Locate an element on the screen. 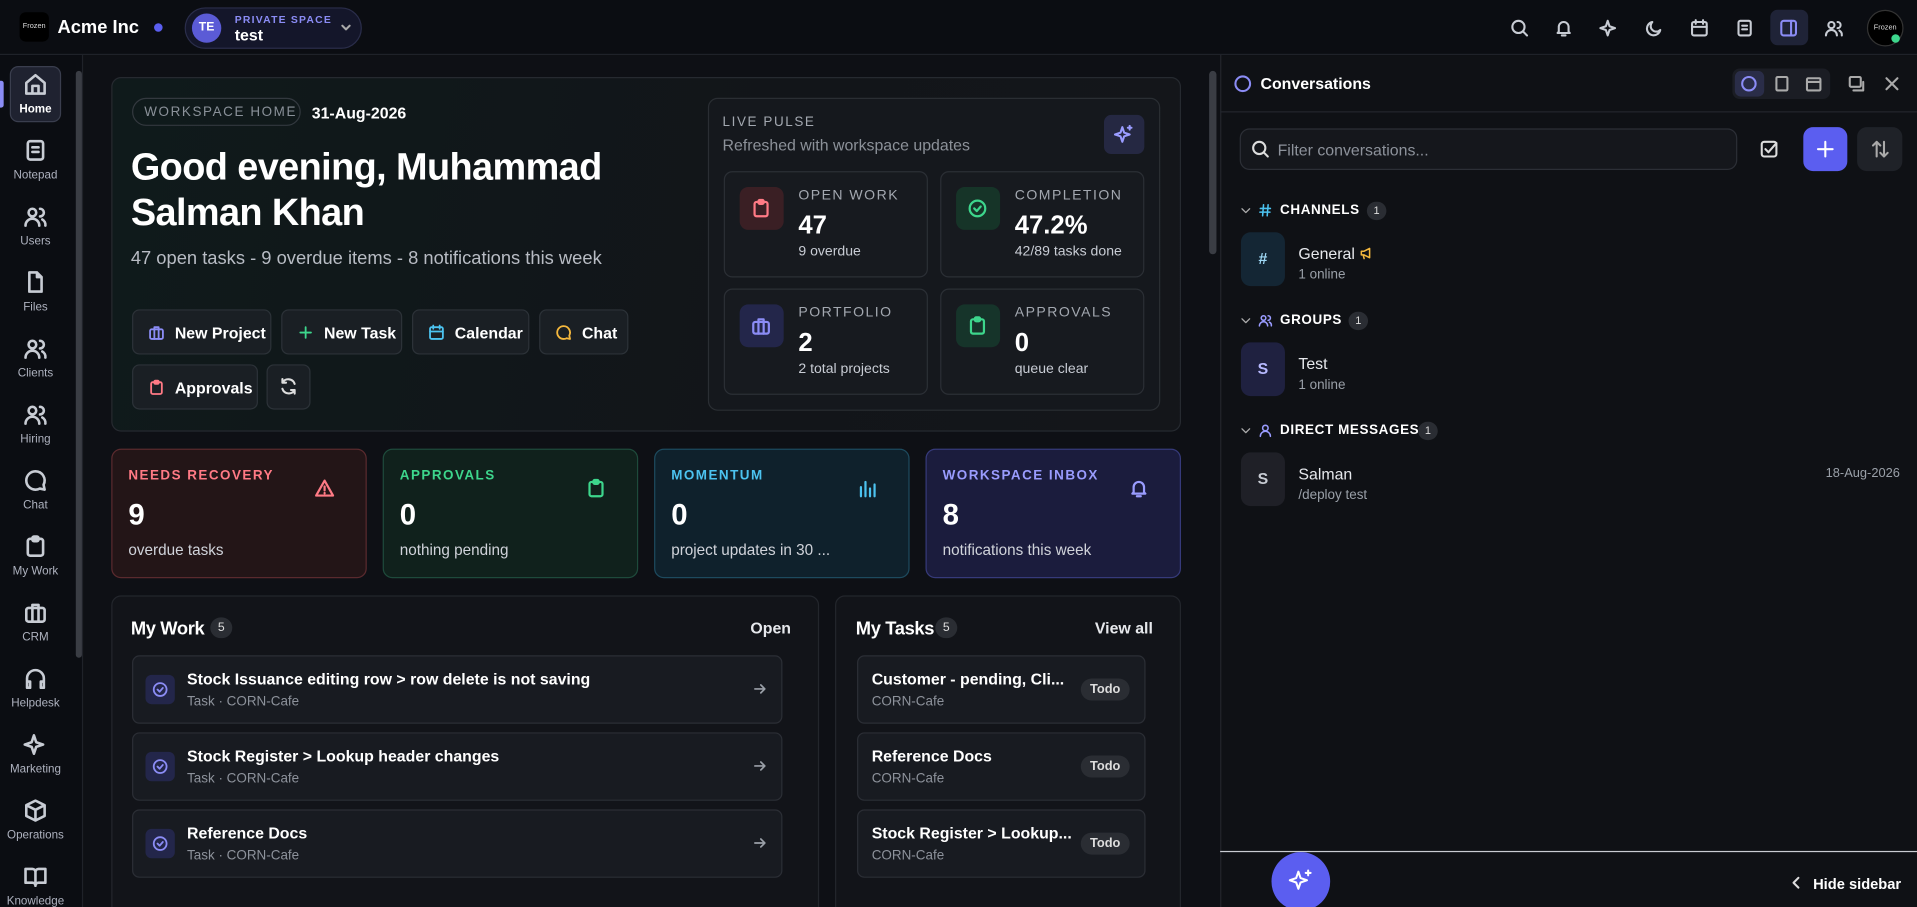 Image resolution: width=1917 pixels, height=907 pixels. nav-label: Knowledge is located at coordinates (35, 900).